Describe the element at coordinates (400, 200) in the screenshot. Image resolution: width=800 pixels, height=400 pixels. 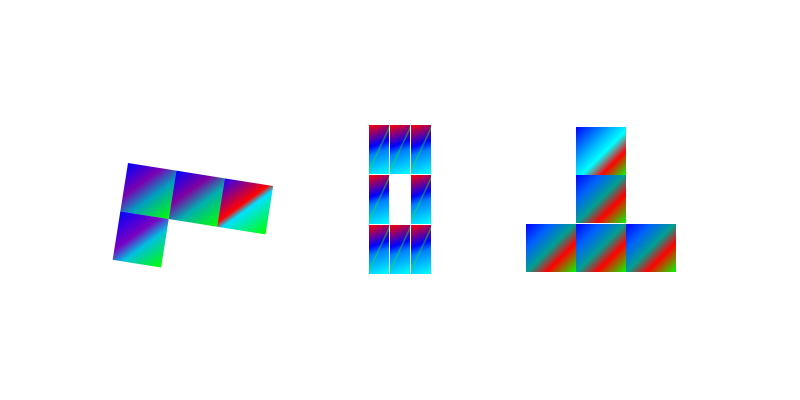
I see `ring-shape` at that location.